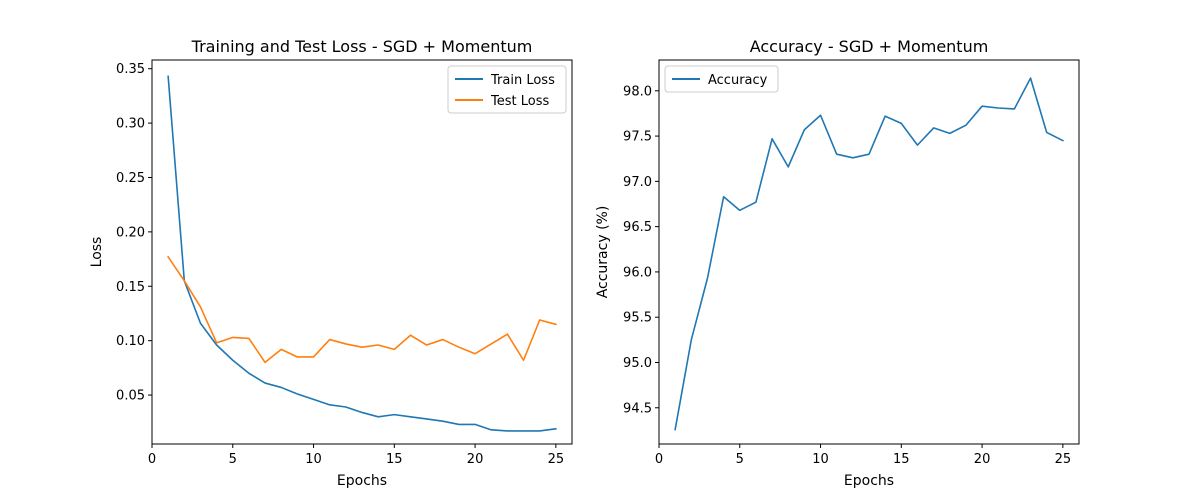 The image size is (1200, 500). Describe the element at coordinates (130, 69) in the screenshot. I see `y-tick-label: 0.35` at that location.